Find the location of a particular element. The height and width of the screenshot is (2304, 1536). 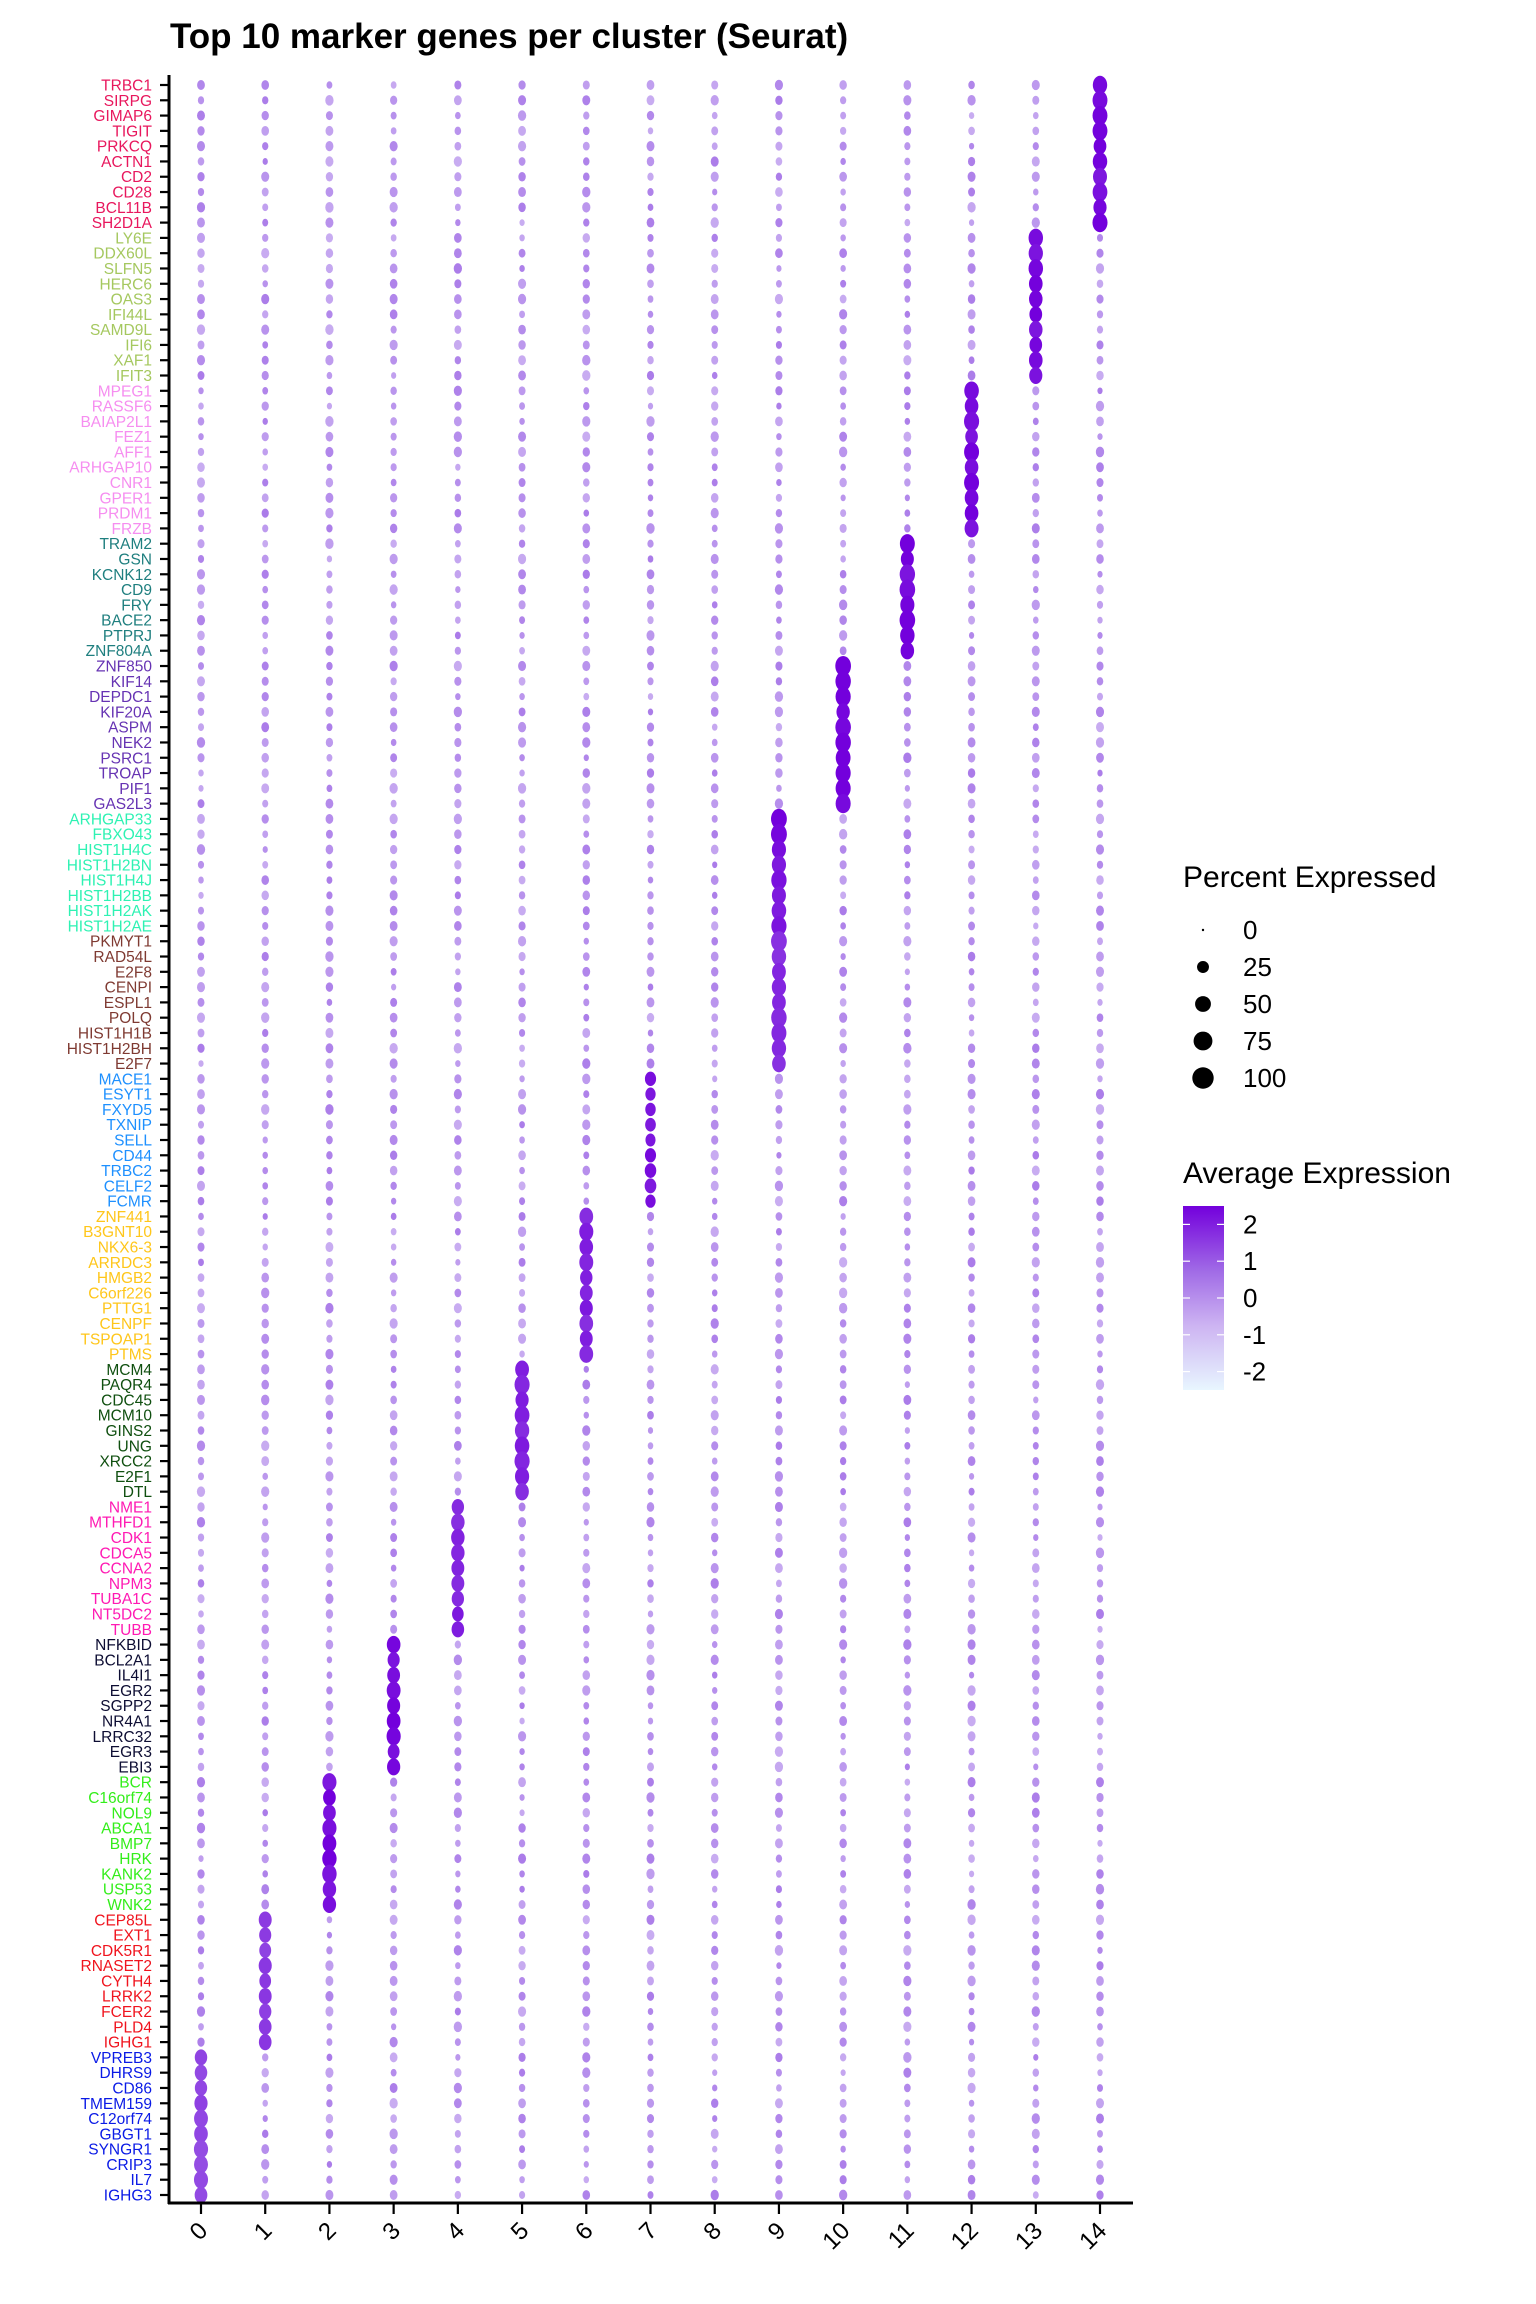

gene-label: RNASET2 is located at coordinates (117, 1966).